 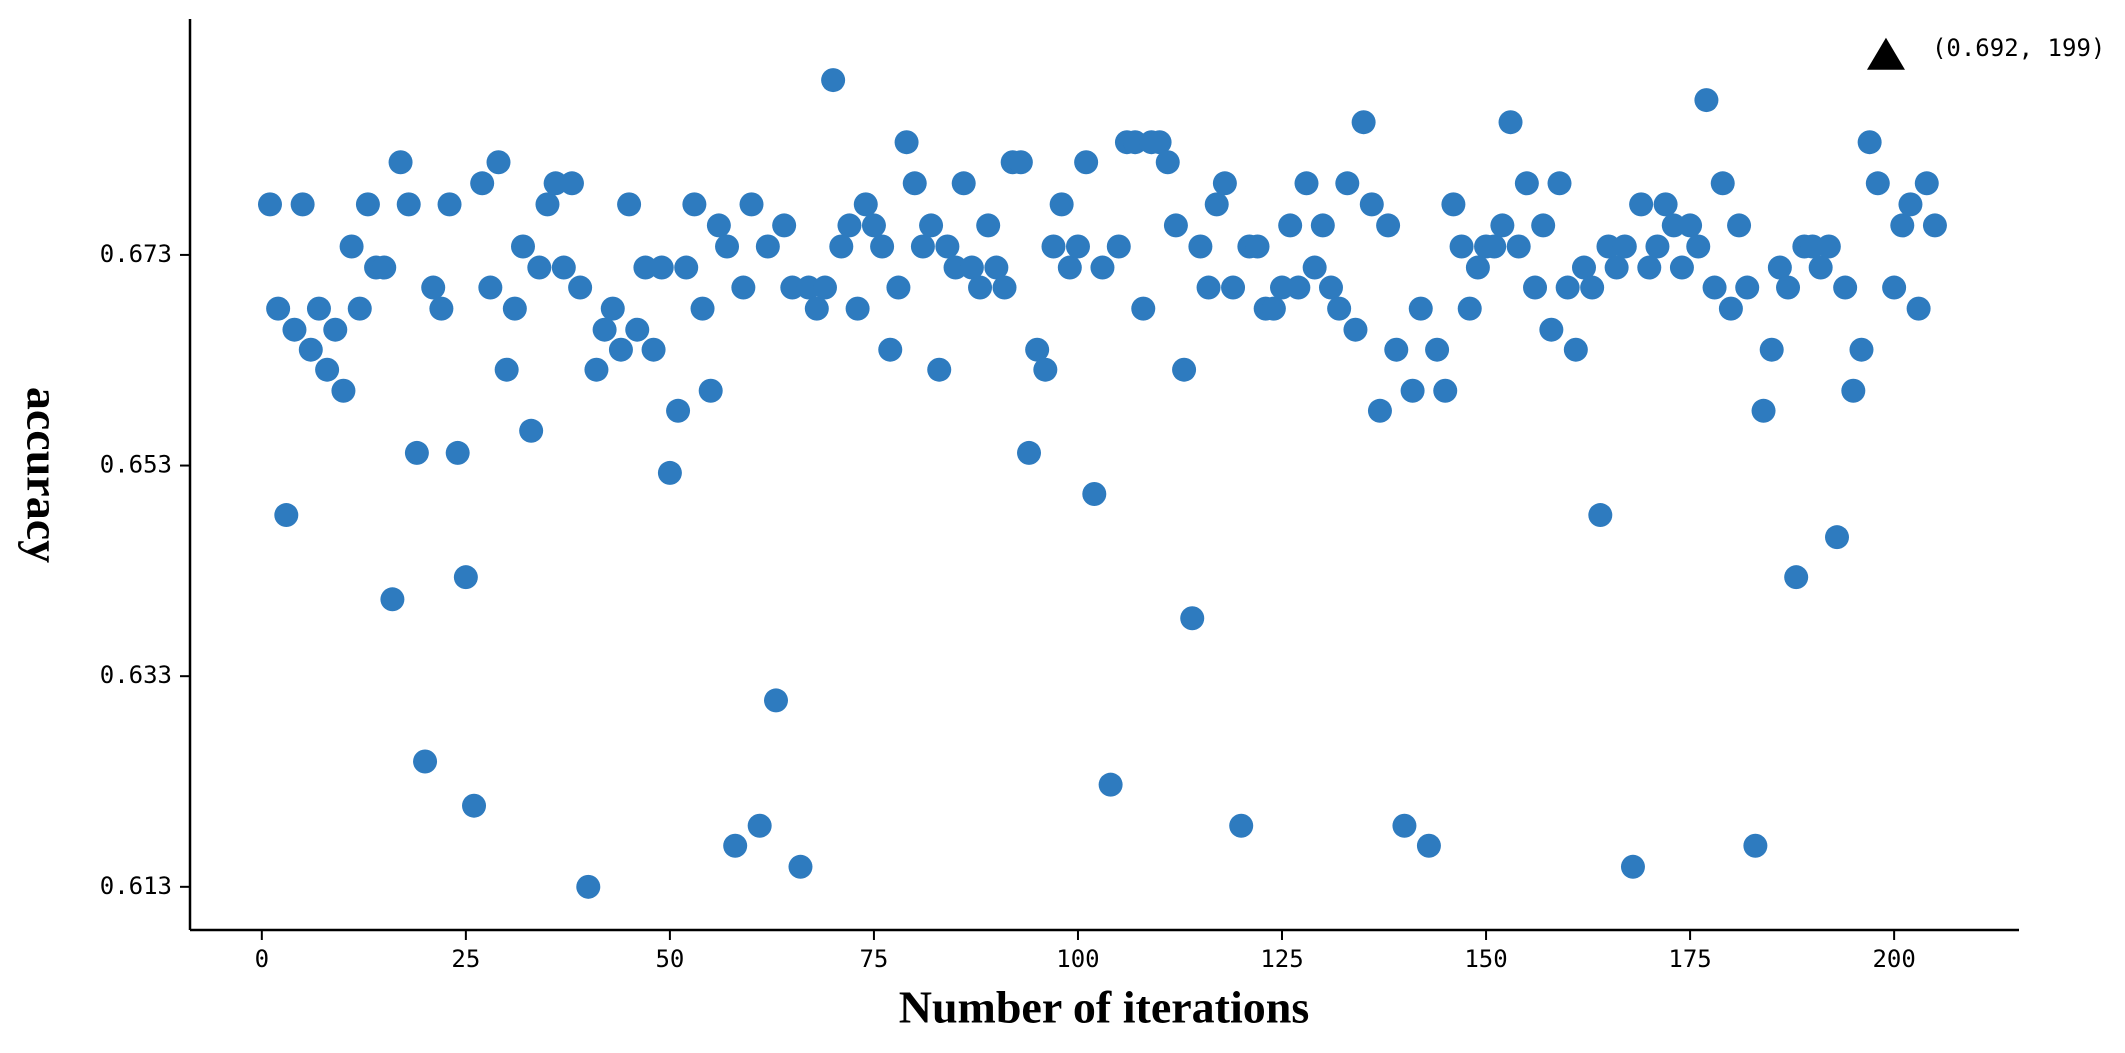 I want to click on y-tick-label: 0.613, so click(x=136, y=886).